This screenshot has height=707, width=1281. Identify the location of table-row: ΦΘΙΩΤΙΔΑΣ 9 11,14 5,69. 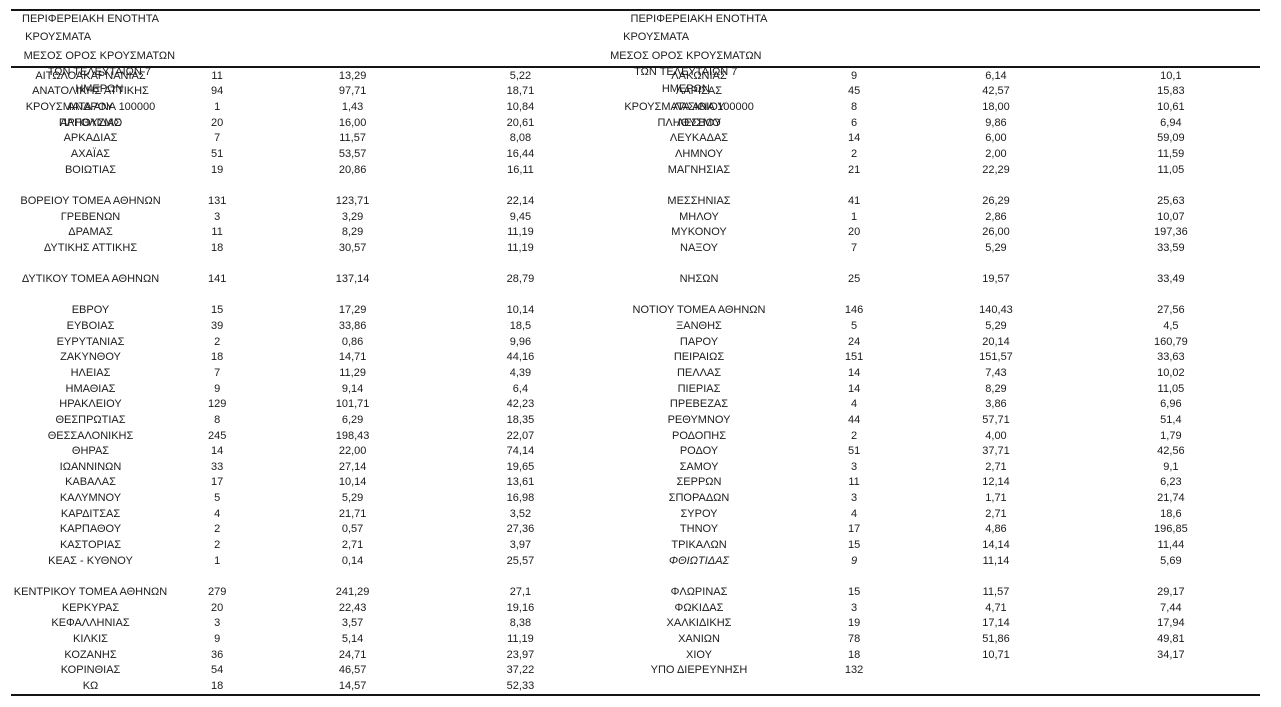
(930, 561).